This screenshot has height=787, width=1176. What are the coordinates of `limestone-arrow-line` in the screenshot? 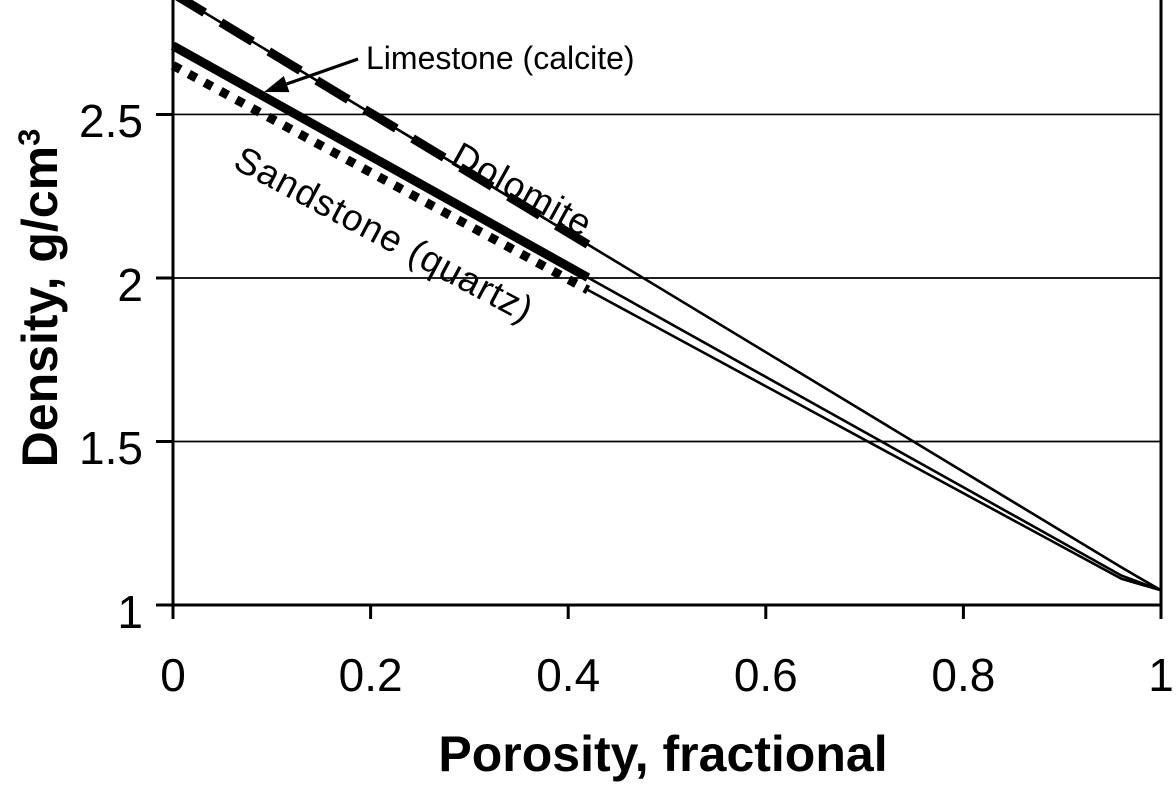 It's located at (322, 71).